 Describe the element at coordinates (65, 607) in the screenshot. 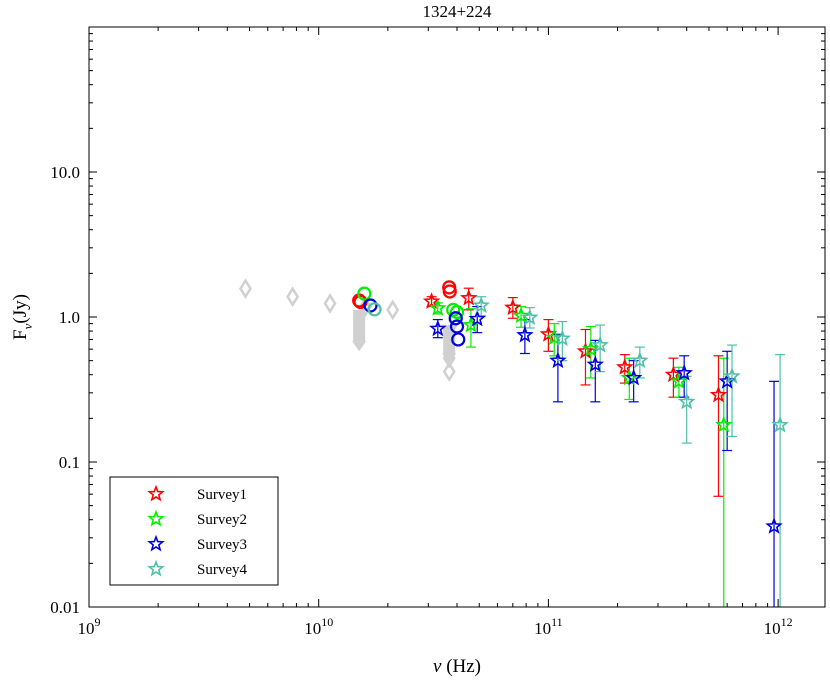

I see `y-tick-label: 0.01` at that location.